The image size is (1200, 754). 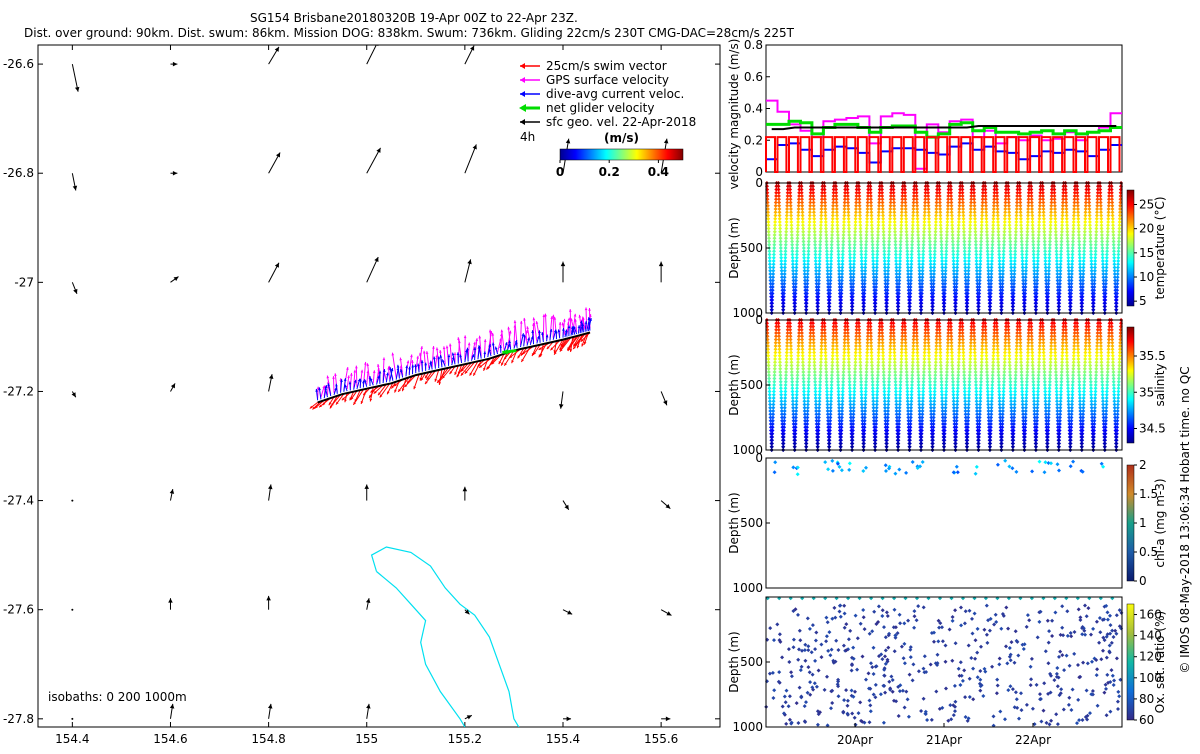 I want to click on legend-interval-note: 4h, so click(x=527, y=137).